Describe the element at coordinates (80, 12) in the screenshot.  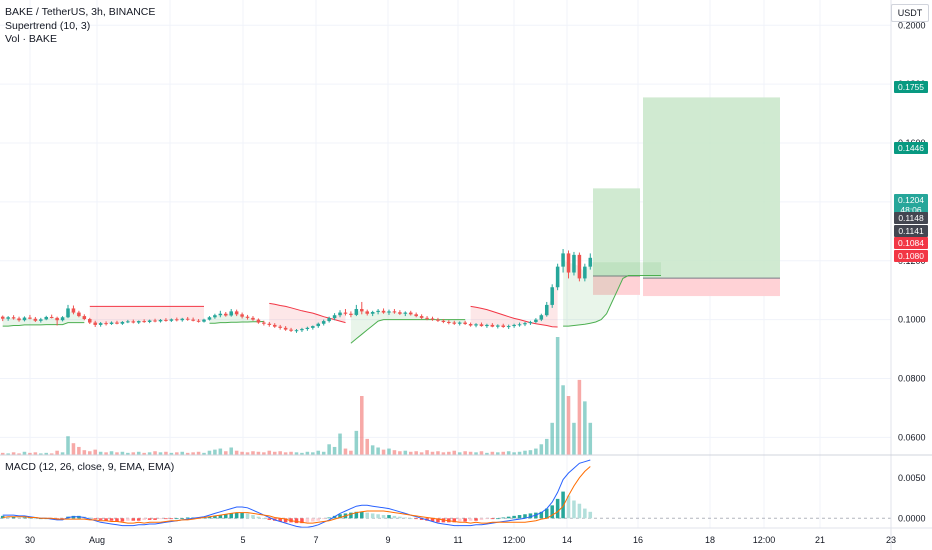
I see `symbol-title: BAKE / TetherUS, 3h, BINANCE` at that location.